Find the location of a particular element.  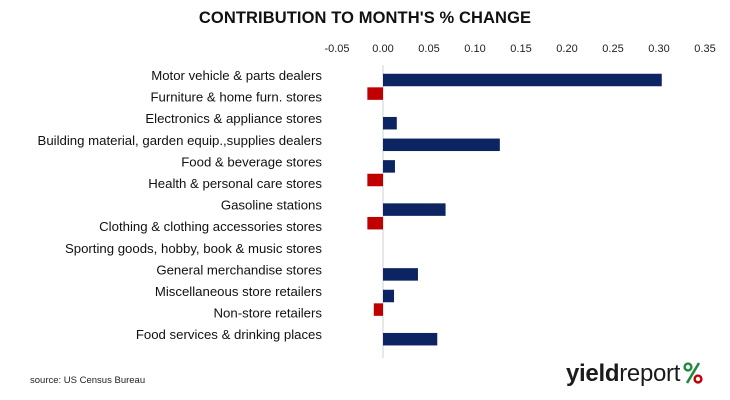

x-tick-label: 0.20 is located at coordinates (566, 49).